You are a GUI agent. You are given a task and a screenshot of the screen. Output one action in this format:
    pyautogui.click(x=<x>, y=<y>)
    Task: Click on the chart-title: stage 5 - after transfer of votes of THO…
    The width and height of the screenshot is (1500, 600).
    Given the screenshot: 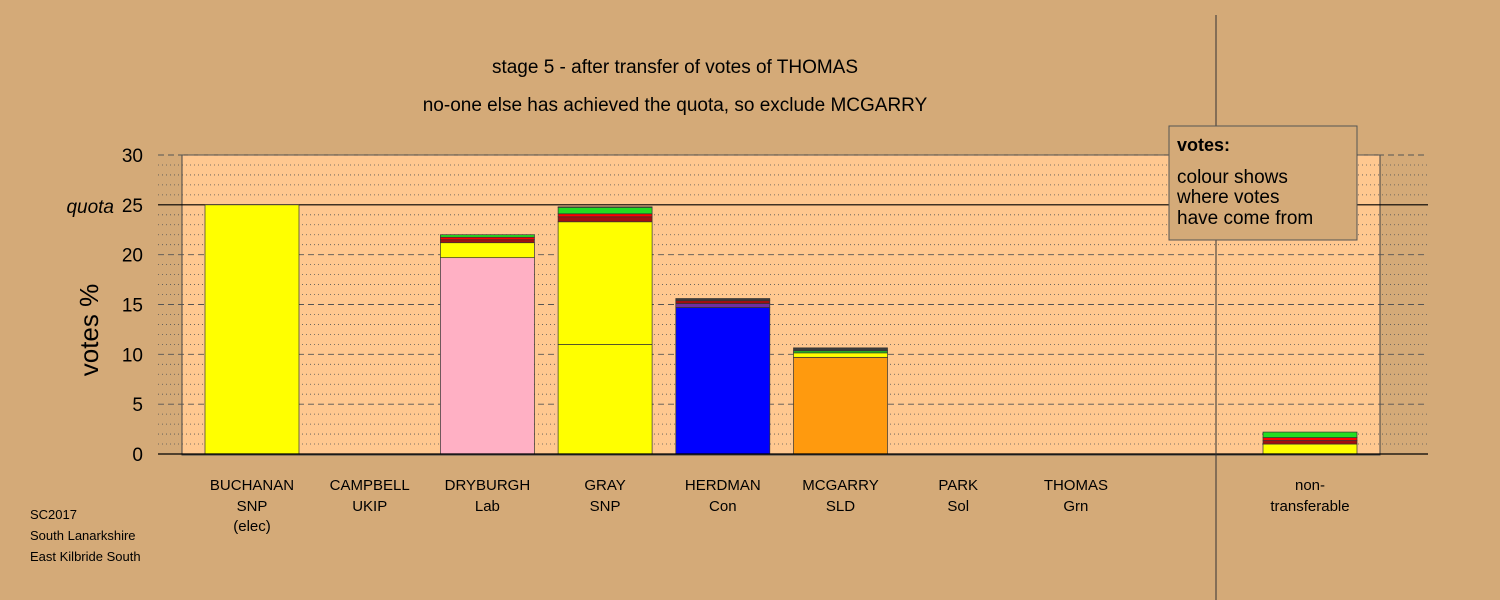 What is the action you would take?
    pyautogui.click(x=675, y=67)
    